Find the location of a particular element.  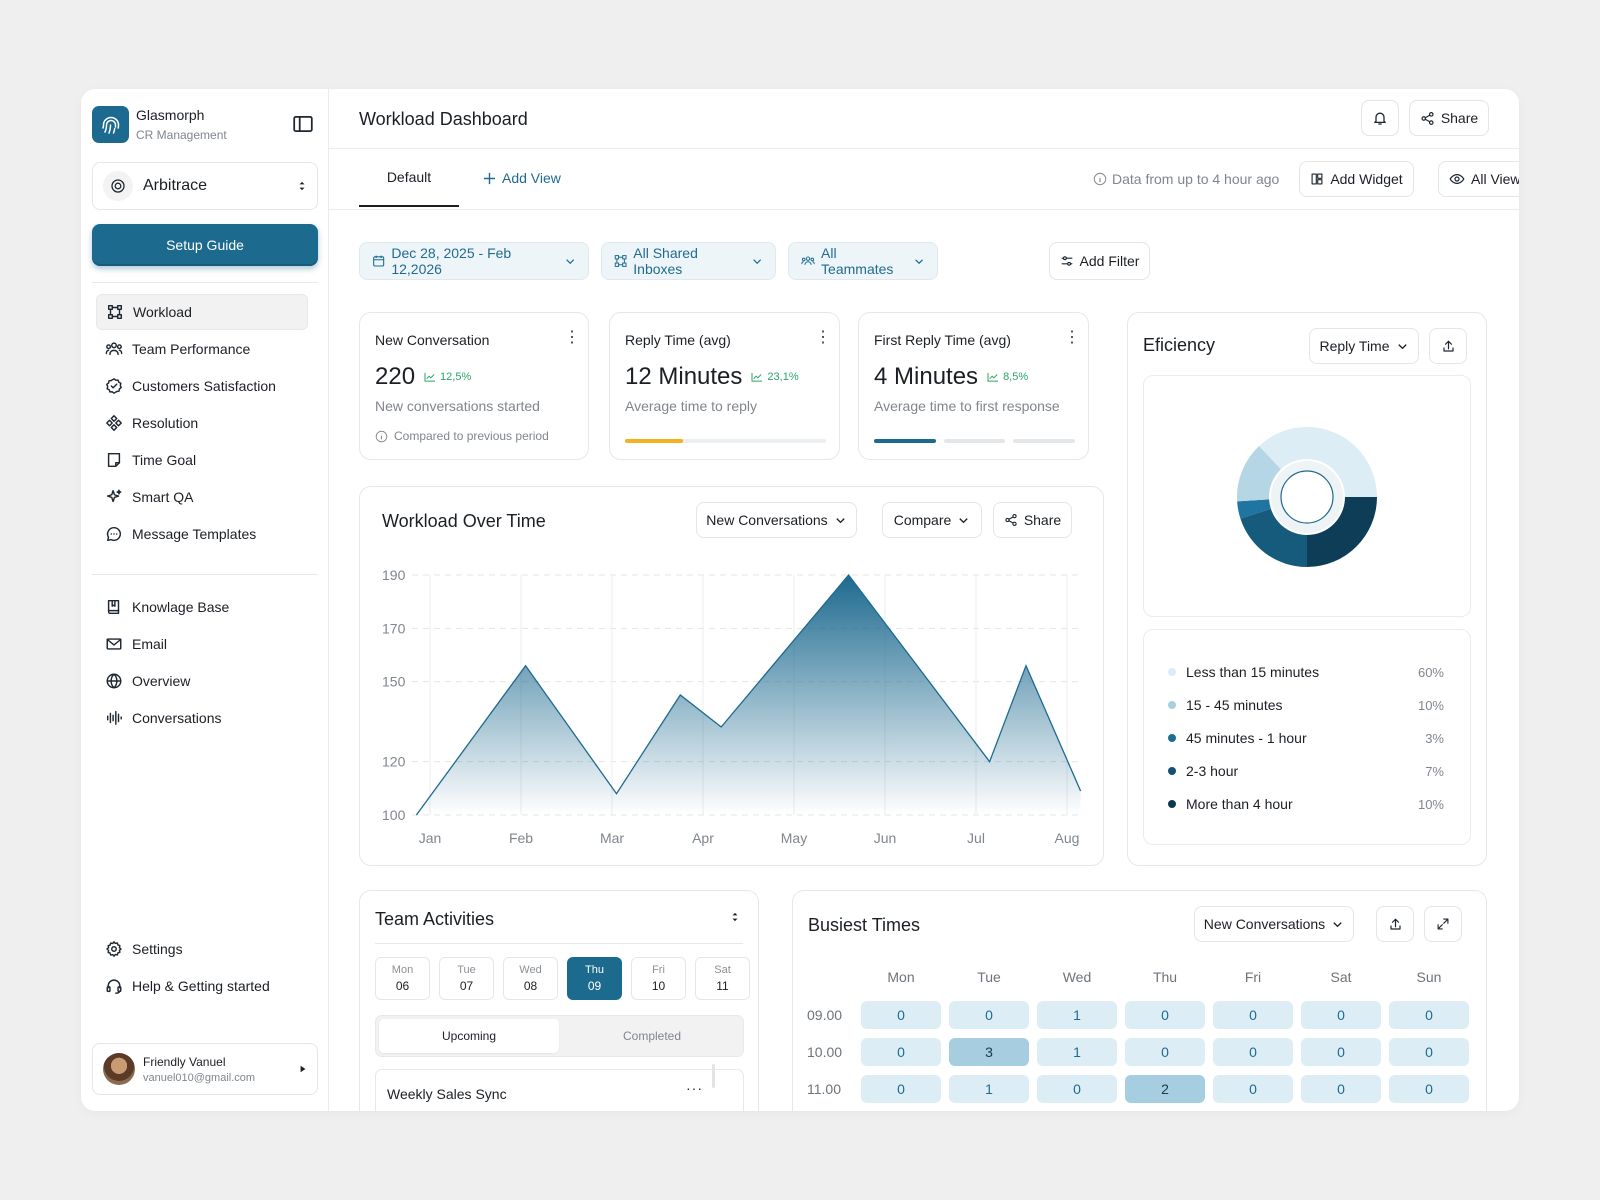

progress-segment is located at coordinates (905, 441).